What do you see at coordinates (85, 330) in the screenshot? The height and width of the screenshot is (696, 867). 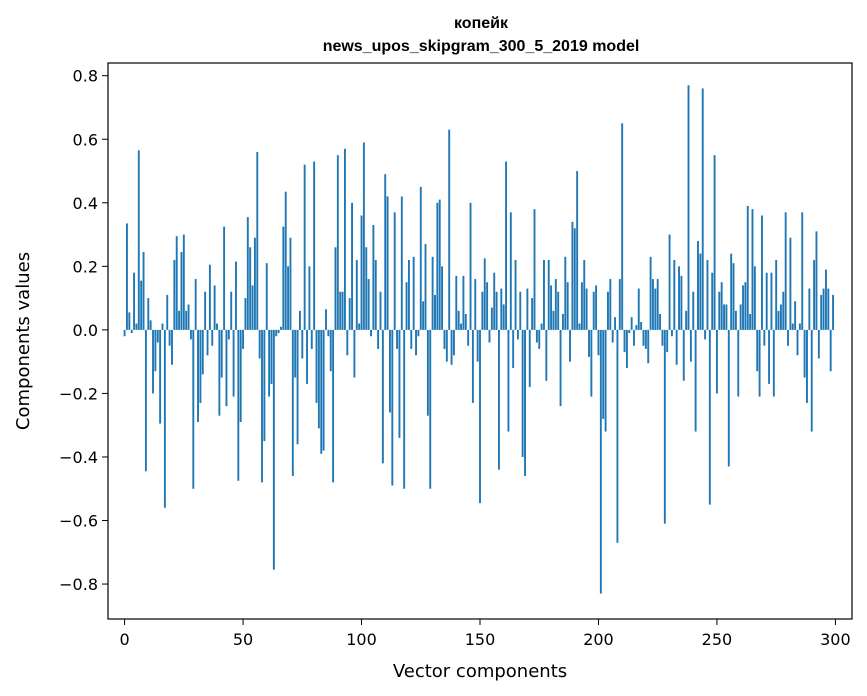 I see `y-tick-label: 0.0` at bounding box center [85, 330].